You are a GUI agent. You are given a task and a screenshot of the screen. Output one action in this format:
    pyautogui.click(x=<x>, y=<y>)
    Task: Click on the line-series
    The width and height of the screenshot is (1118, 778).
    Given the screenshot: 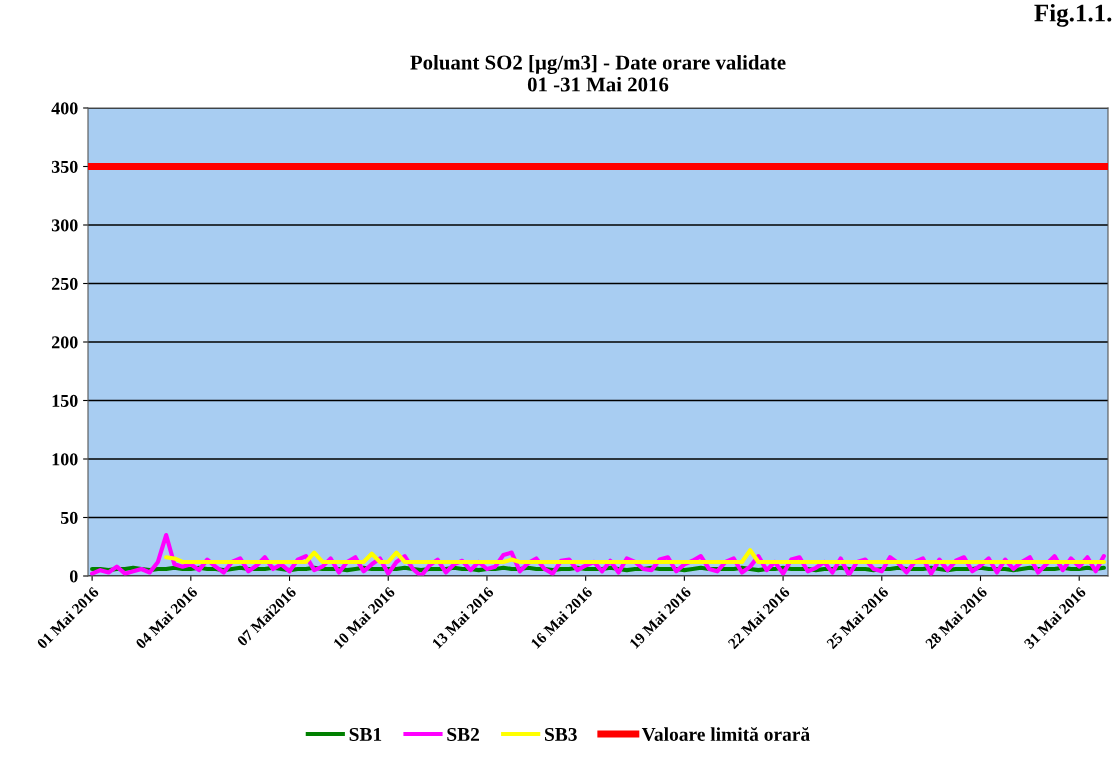 What is the action you would take?
    pyautogui.click(x=635, y=556)
    